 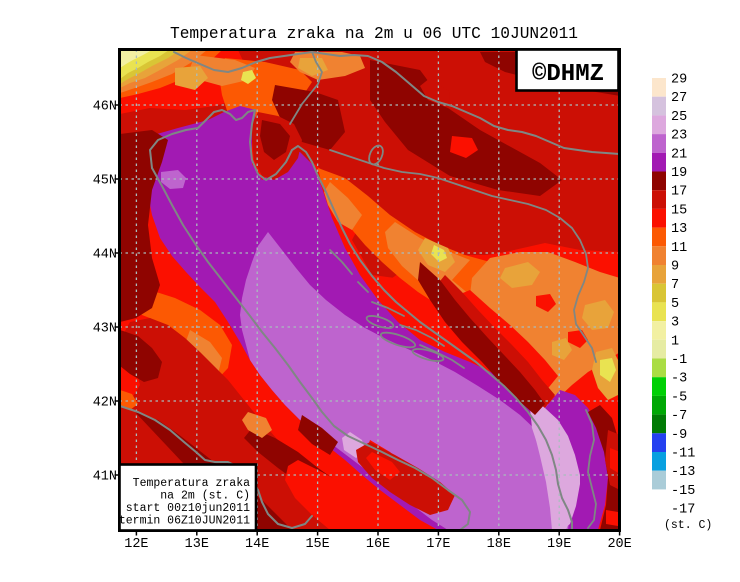 What do you see at coordinates (683, 454) in the screenshot?
I see `svg-text: -11` at bounding box center [683, 454].